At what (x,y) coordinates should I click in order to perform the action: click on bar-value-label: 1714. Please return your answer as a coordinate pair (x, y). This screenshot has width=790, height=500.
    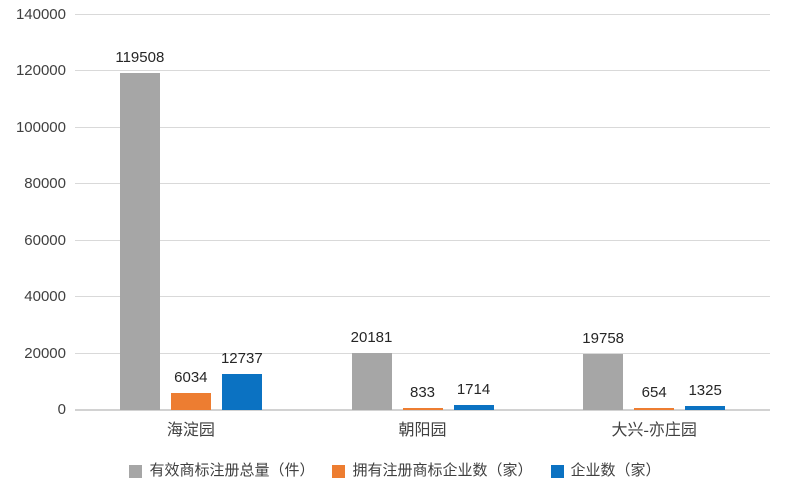
    Looking at the image, I should click on (473, 389).